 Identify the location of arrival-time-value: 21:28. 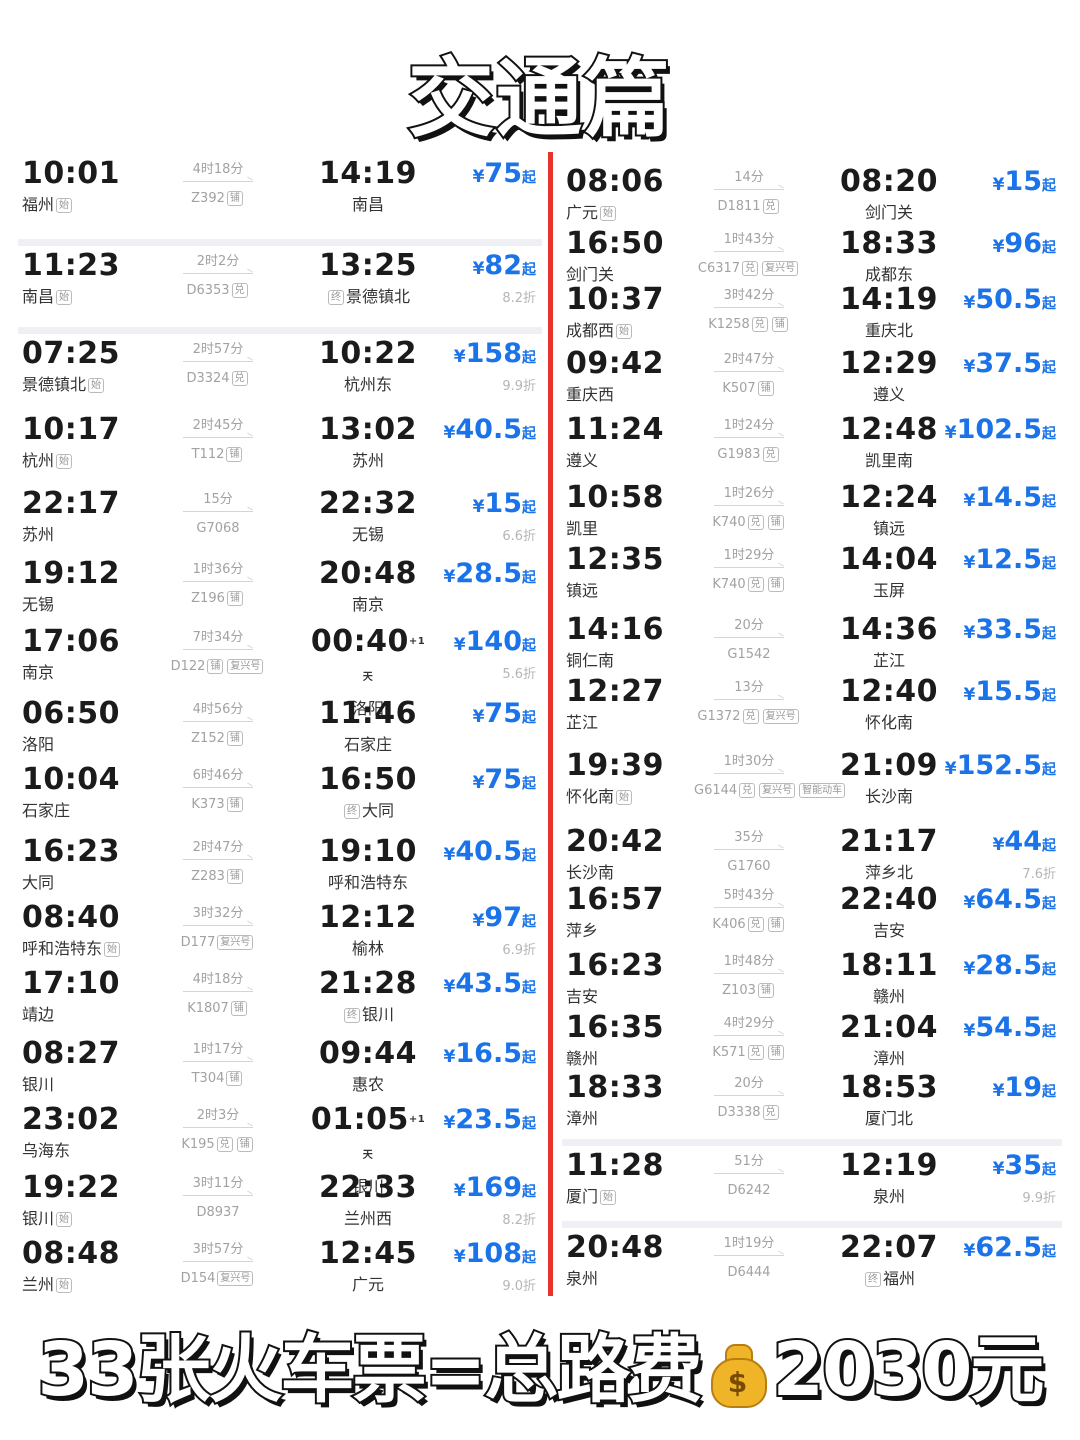
(368, 983).